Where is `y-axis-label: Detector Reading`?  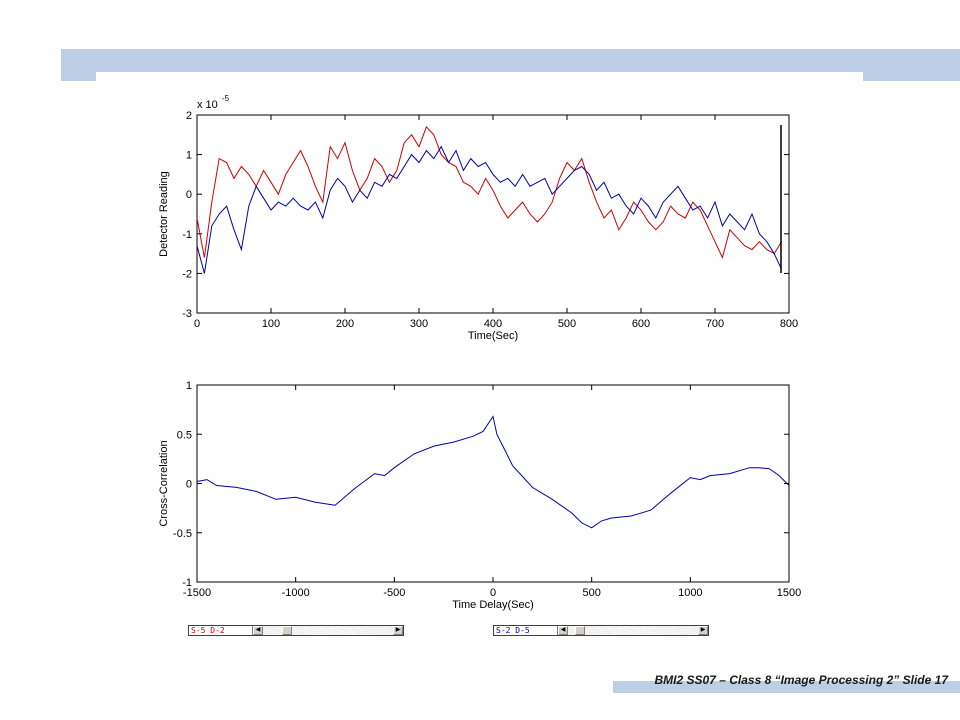
y-axis-label: Detector Reading is located at coordinates (164, 214).